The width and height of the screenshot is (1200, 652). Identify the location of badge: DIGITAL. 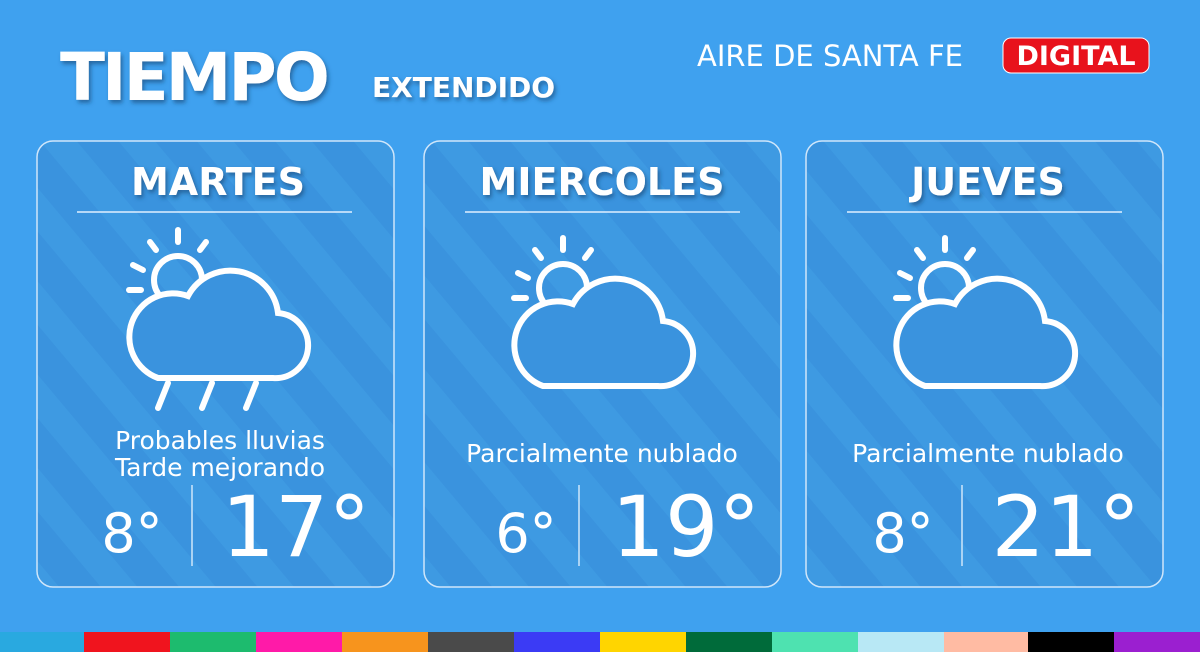
(1075, 56).